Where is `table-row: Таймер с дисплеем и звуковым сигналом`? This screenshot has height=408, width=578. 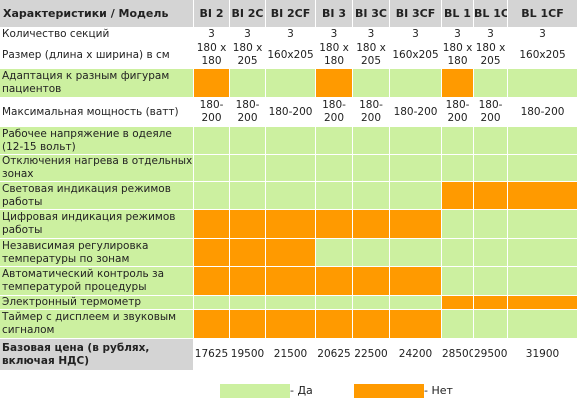
table-row: Таймер с дисплеем и звуковым сигналом is located at coordinates (289, 324).